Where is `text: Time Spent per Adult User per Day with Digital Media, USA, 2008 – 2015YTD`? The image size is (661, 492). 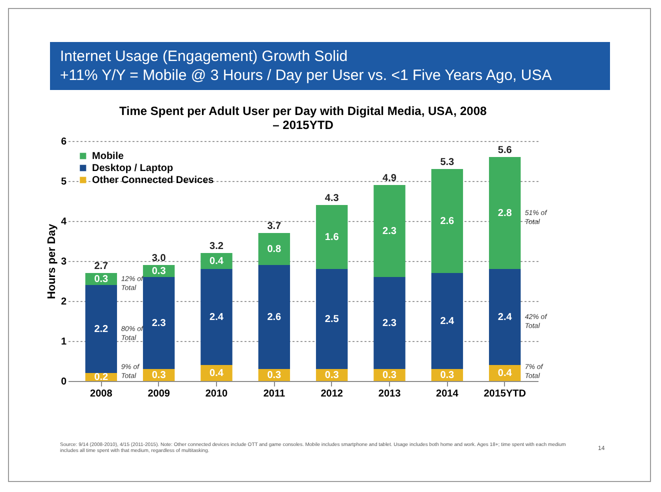 text: Time Spent per Adult User per Day with Digital Media, USA, 2008 – 2015YTD is located at coordinates (303, 118).